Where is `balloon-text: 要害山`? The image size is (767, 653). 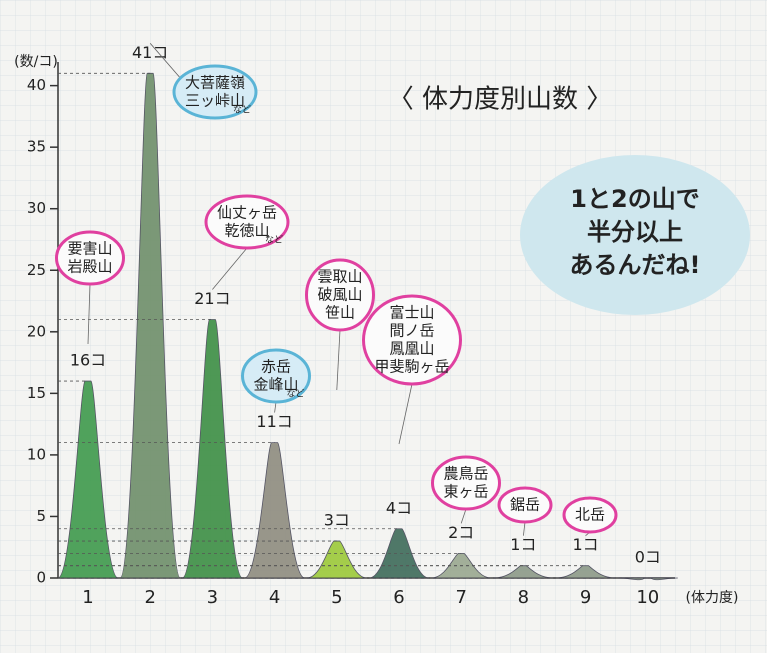
balloon-text: 要害山 is located at coordinates (89, 249).